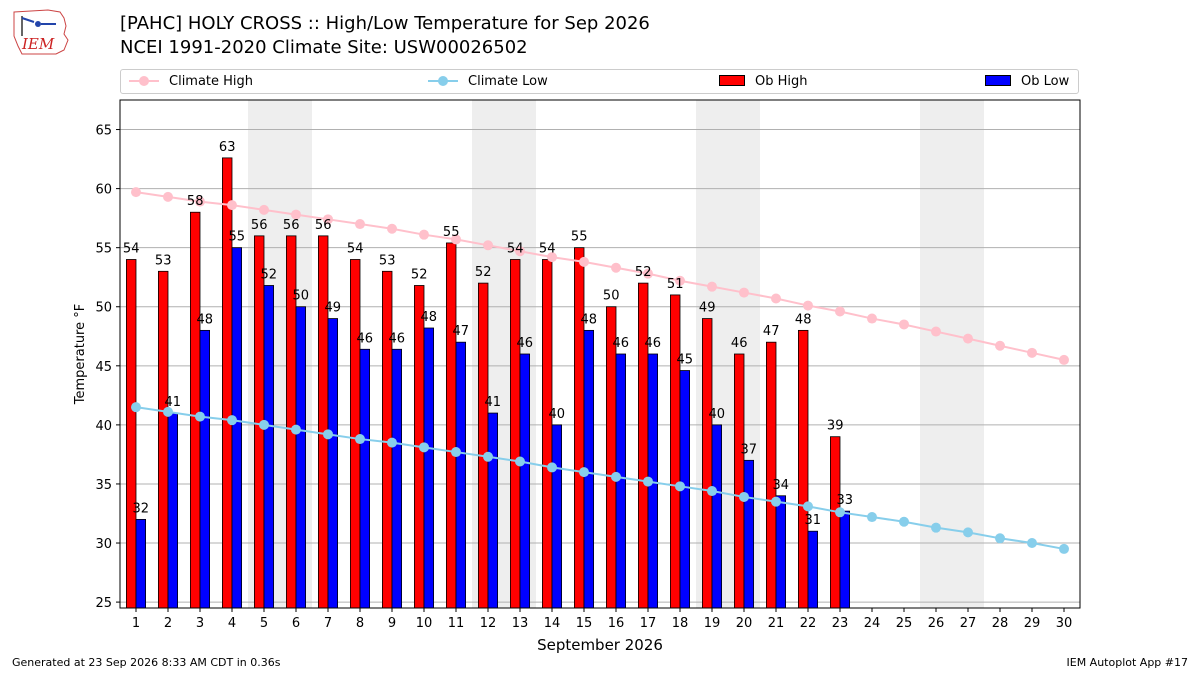  I want to click on x-axis-label: September 2026, so click(600, 645).